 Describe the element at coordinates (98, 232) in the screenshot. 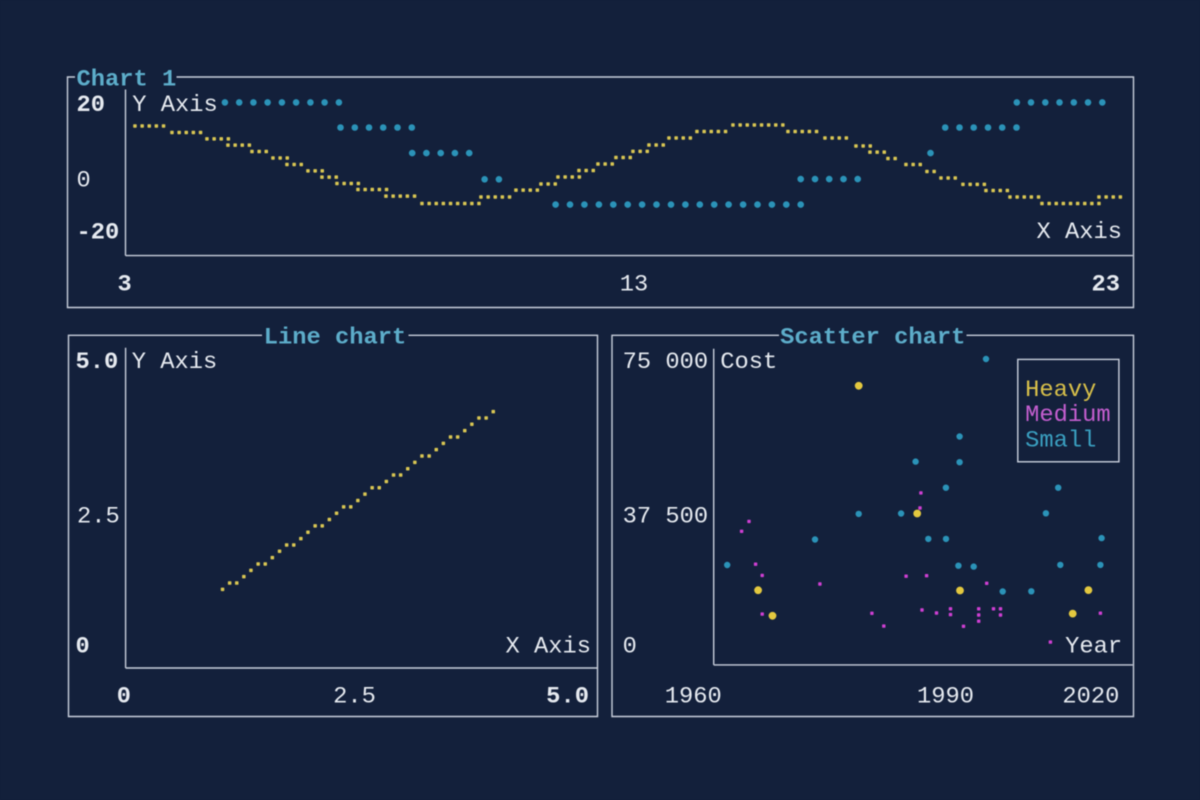

I see `svg-text: -20` at that location.